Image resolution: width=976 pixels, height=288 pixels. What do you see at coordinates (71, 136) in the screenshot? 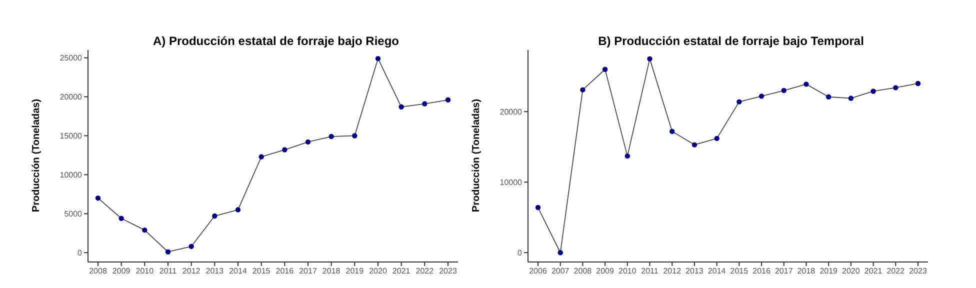
I see `y-tick-label: 15000` at bounding box center [71, 136].